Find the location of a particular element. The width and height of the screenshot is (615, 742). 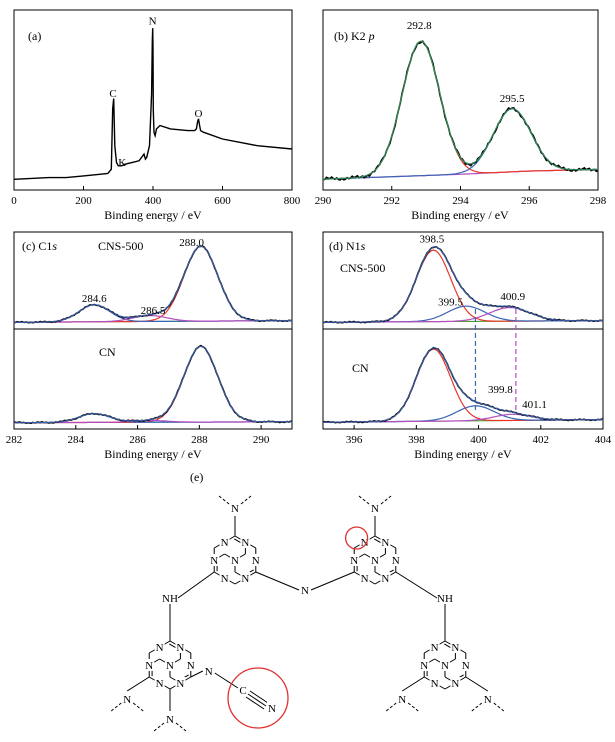

nh-1-label: NH is located at coordinates (170, 599).